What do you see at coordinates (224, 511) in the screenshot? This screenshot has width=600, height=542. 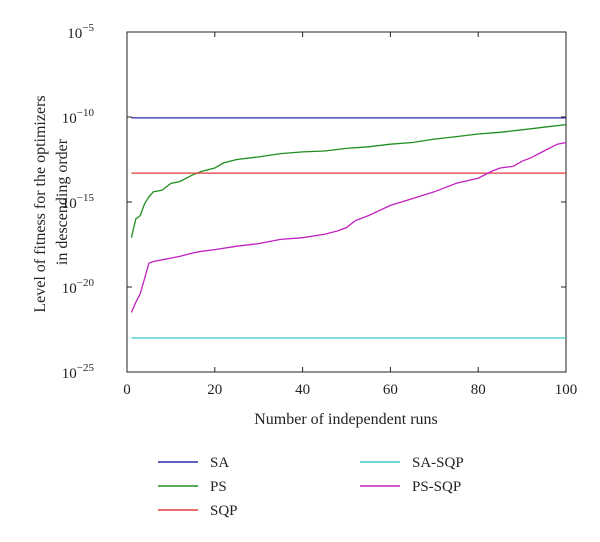 I see `legend-label-sqp: SQP` at bounding box center [224, 511].